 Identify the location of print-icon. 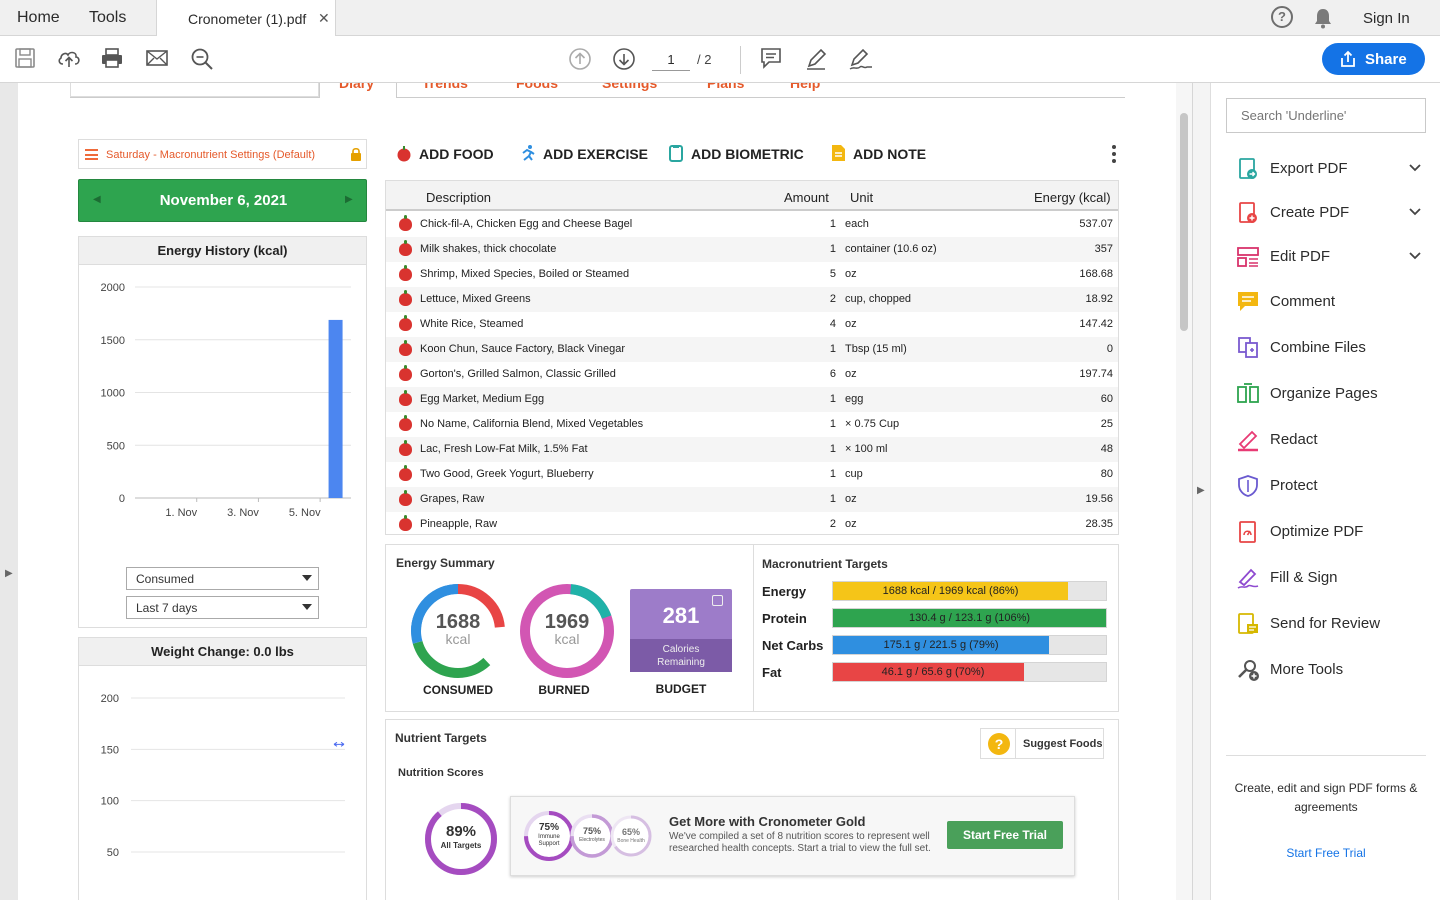
(112, 58).